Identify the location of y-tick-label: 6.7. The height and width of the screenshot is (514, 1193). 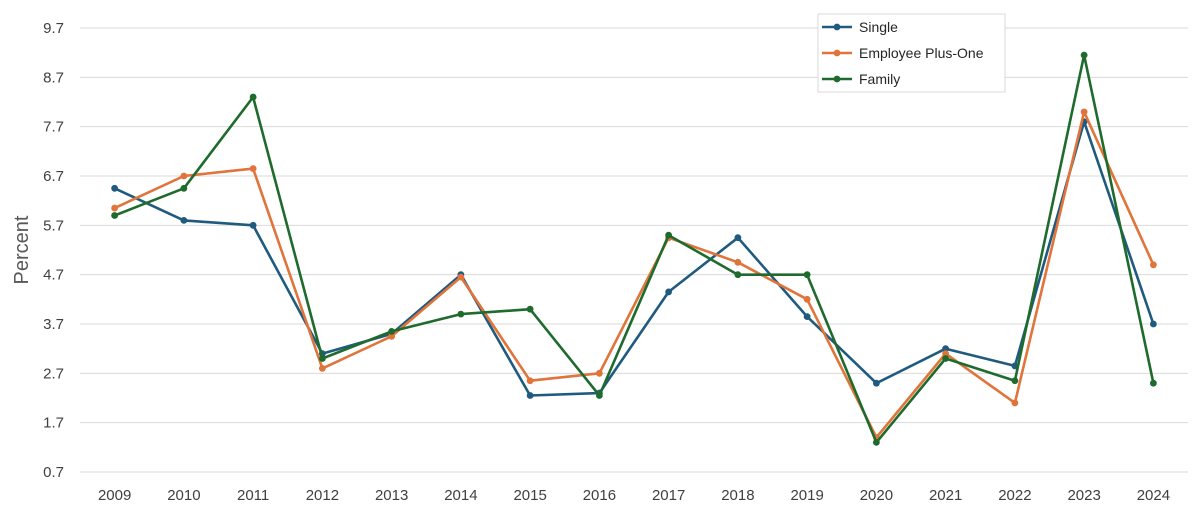
(53, 176).